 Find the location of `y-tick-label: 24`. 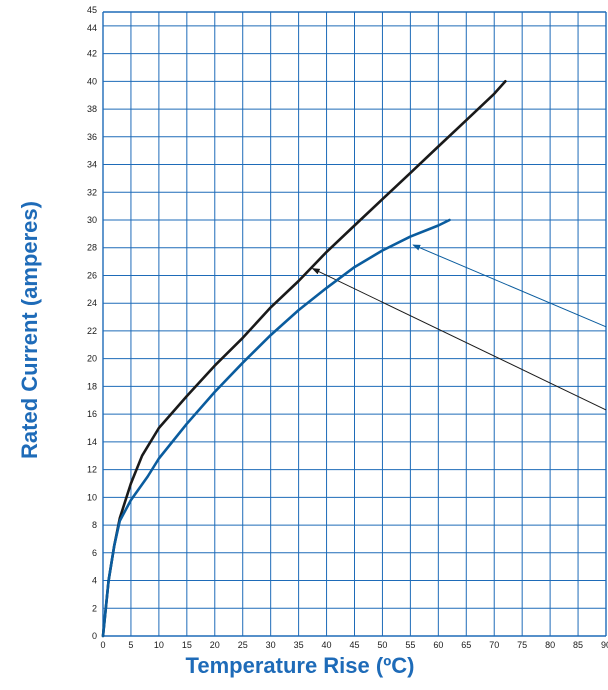

y-tick-label: 24 is located at coordinates (92, 303).